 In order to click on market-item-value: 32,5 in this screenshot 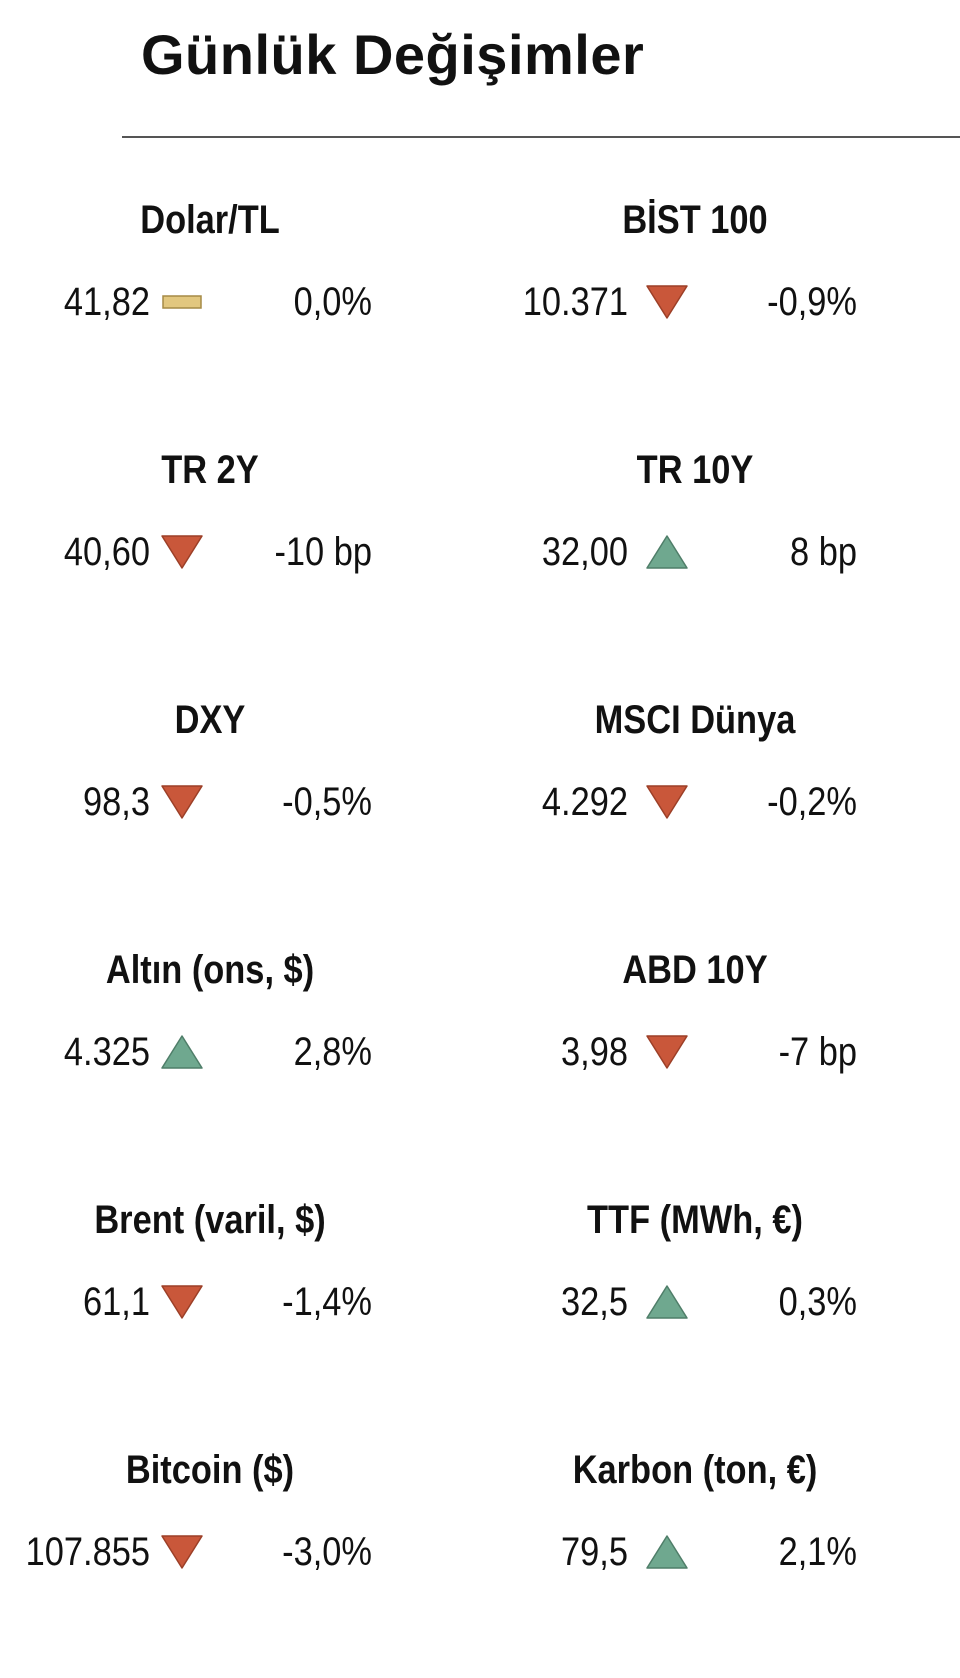, I will do `click(594, 1302)`.